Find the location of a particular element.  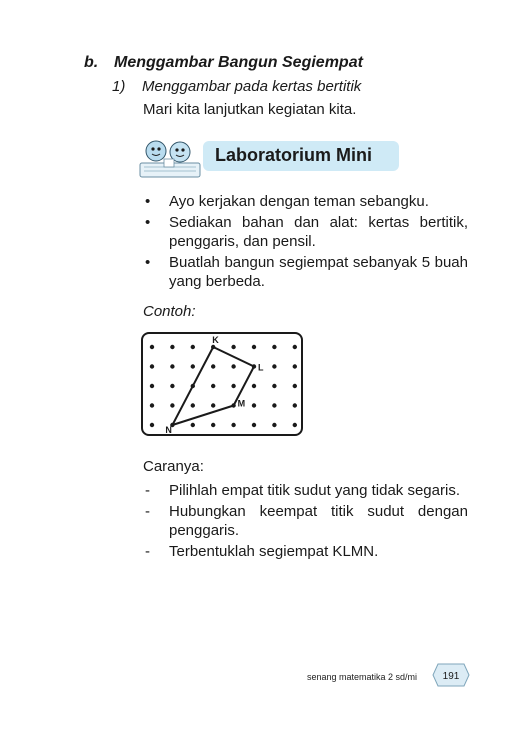

vertex-labels: K L M N is located at coordinates (214, 385).